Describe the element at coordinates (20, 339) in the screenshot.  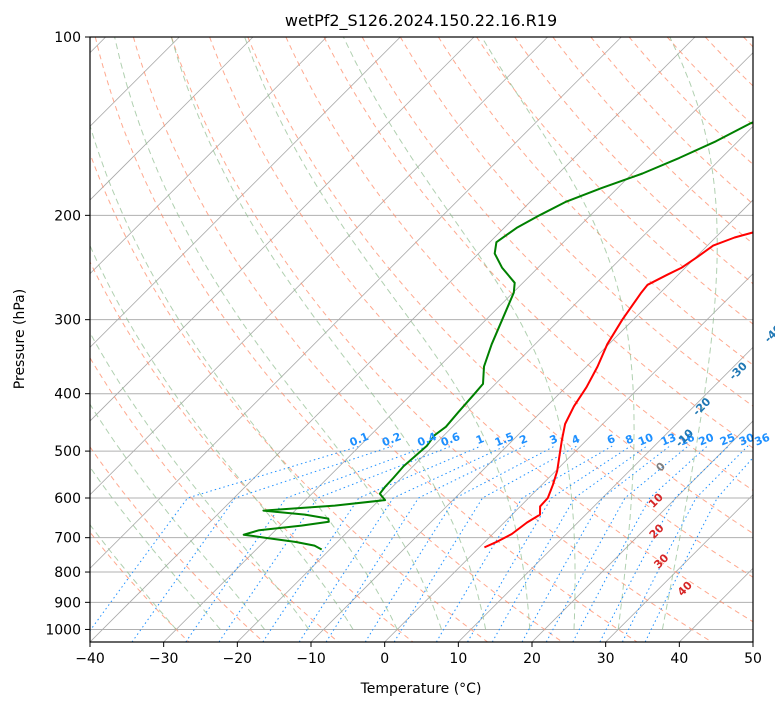
I see `y-axis-title: Pressure (hPa)` at that location.